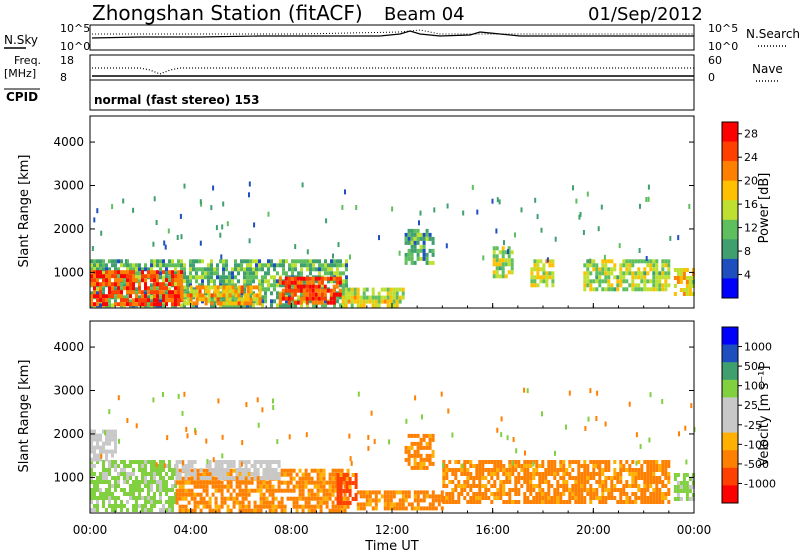 This screenshot has height=554, width=800. I want to click on velocity-colorbar-label: Velocity [m s⁻¹], so click(764, 416).